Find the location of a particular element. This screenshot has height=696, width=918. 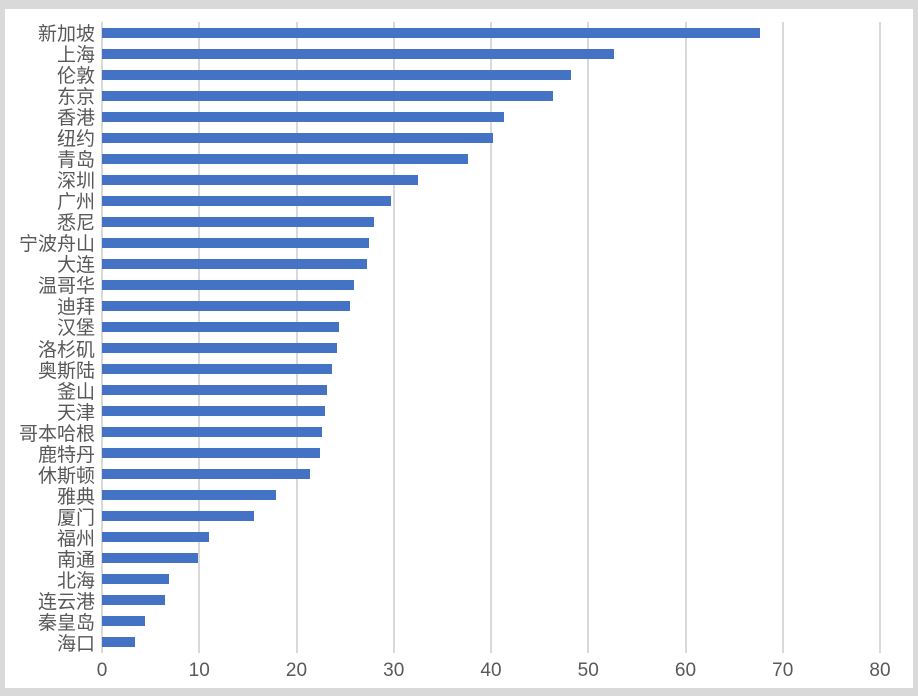

category-label-上海: 上海 is located at coordinates (75, 56).